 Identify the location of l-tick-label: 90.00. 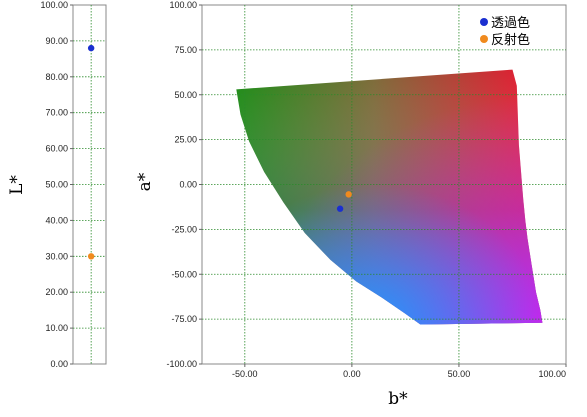
(56, 41).